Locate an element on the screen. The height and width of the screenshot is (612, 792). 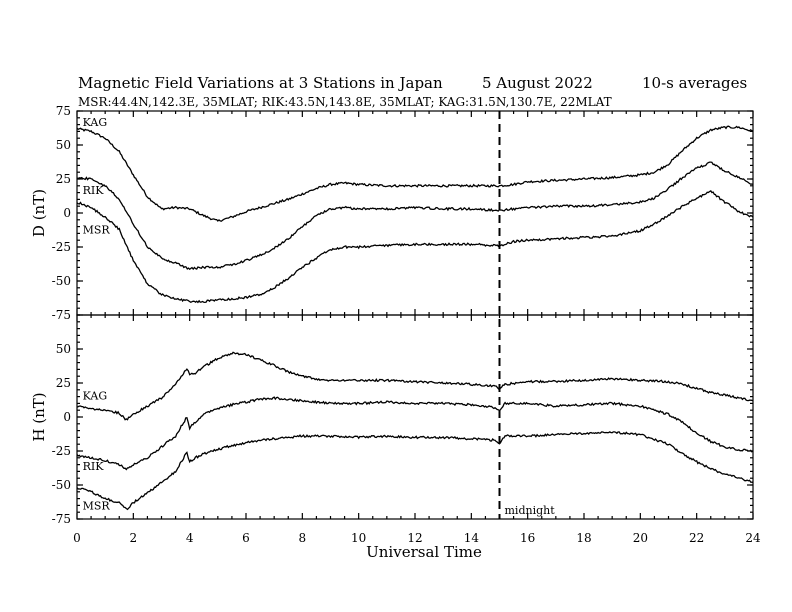
x-tick-label: 10 is located at coordinates (358, 538).